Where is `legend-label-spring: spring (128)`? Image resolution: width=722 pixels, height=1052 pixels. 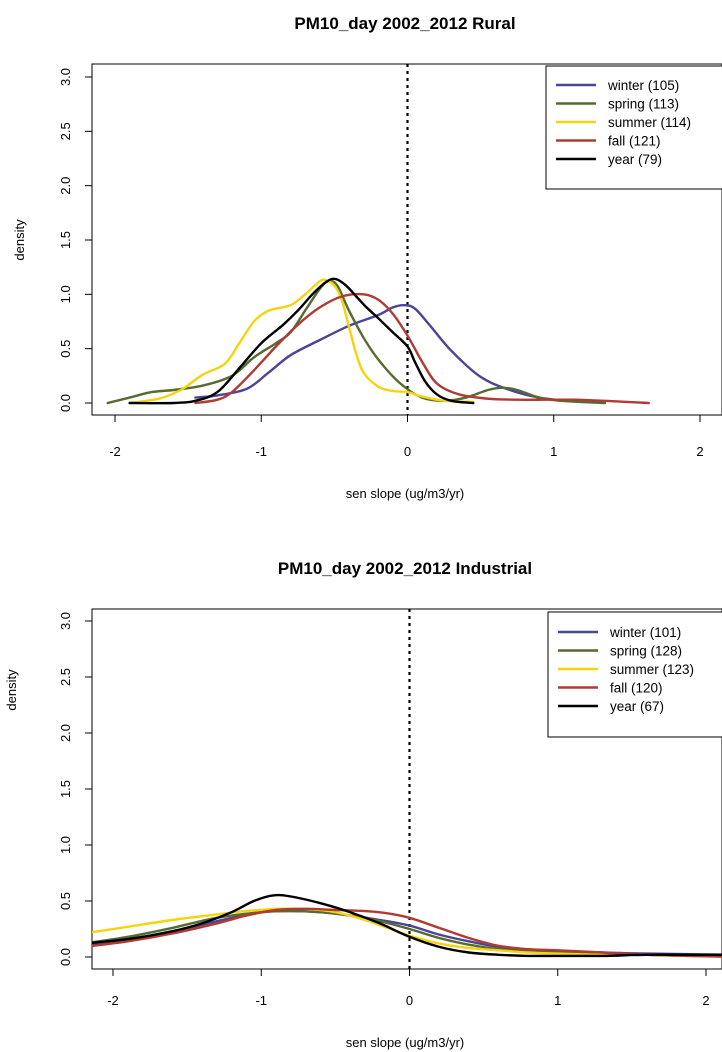 legend-label-spring: spring (128) is located at coordinates (646, 651).